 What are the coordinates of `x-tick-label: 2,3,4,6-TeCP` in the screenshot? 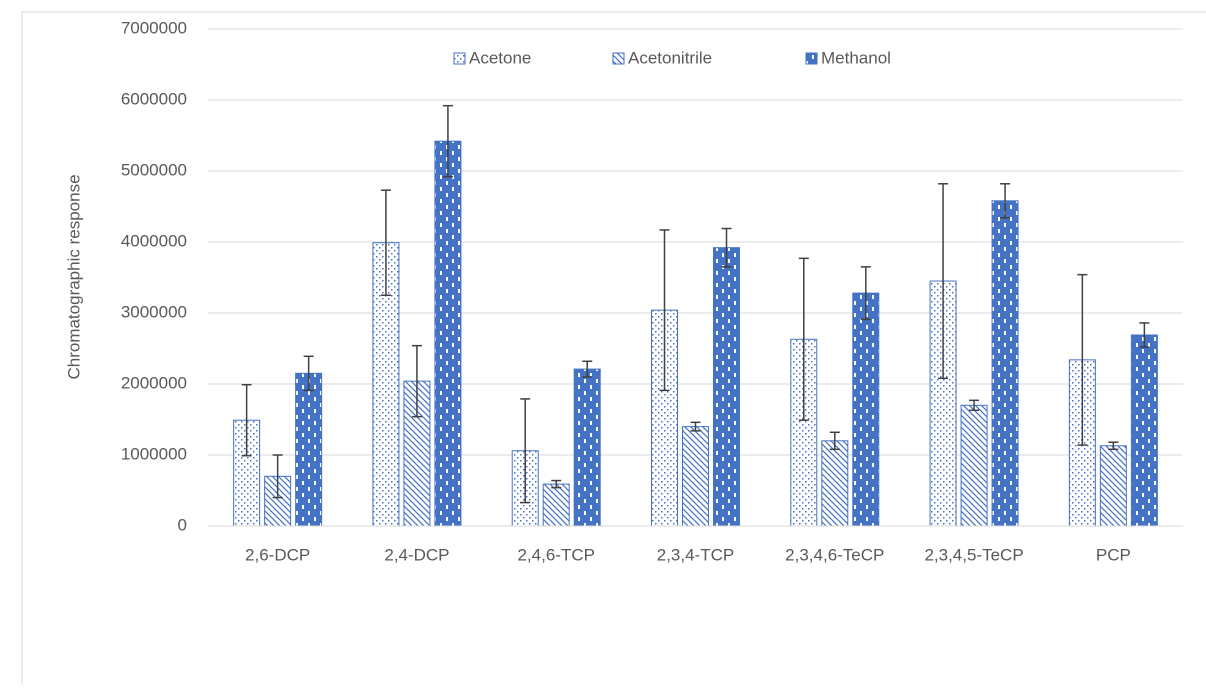 It's located at (834, 554).